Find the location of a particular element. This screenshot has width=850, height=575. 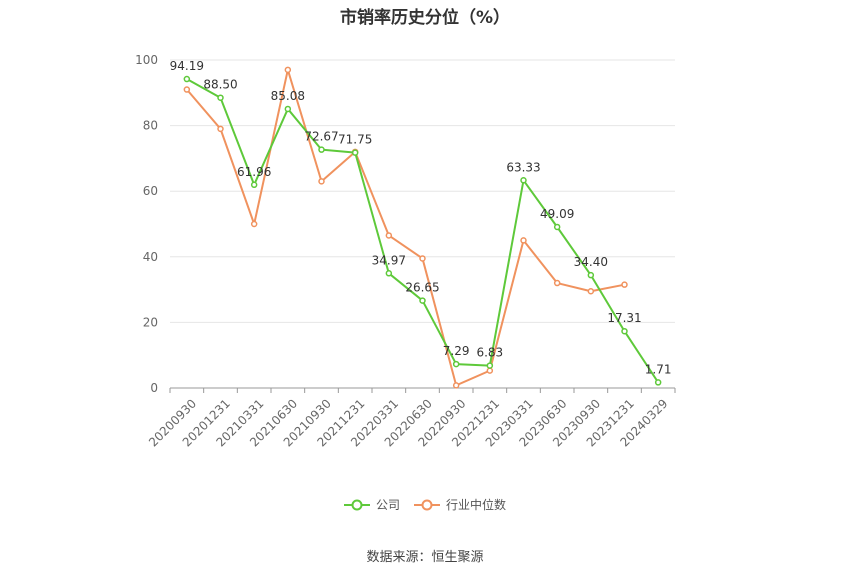

y-tick-label: 100 is located at coordinates (146, 60).